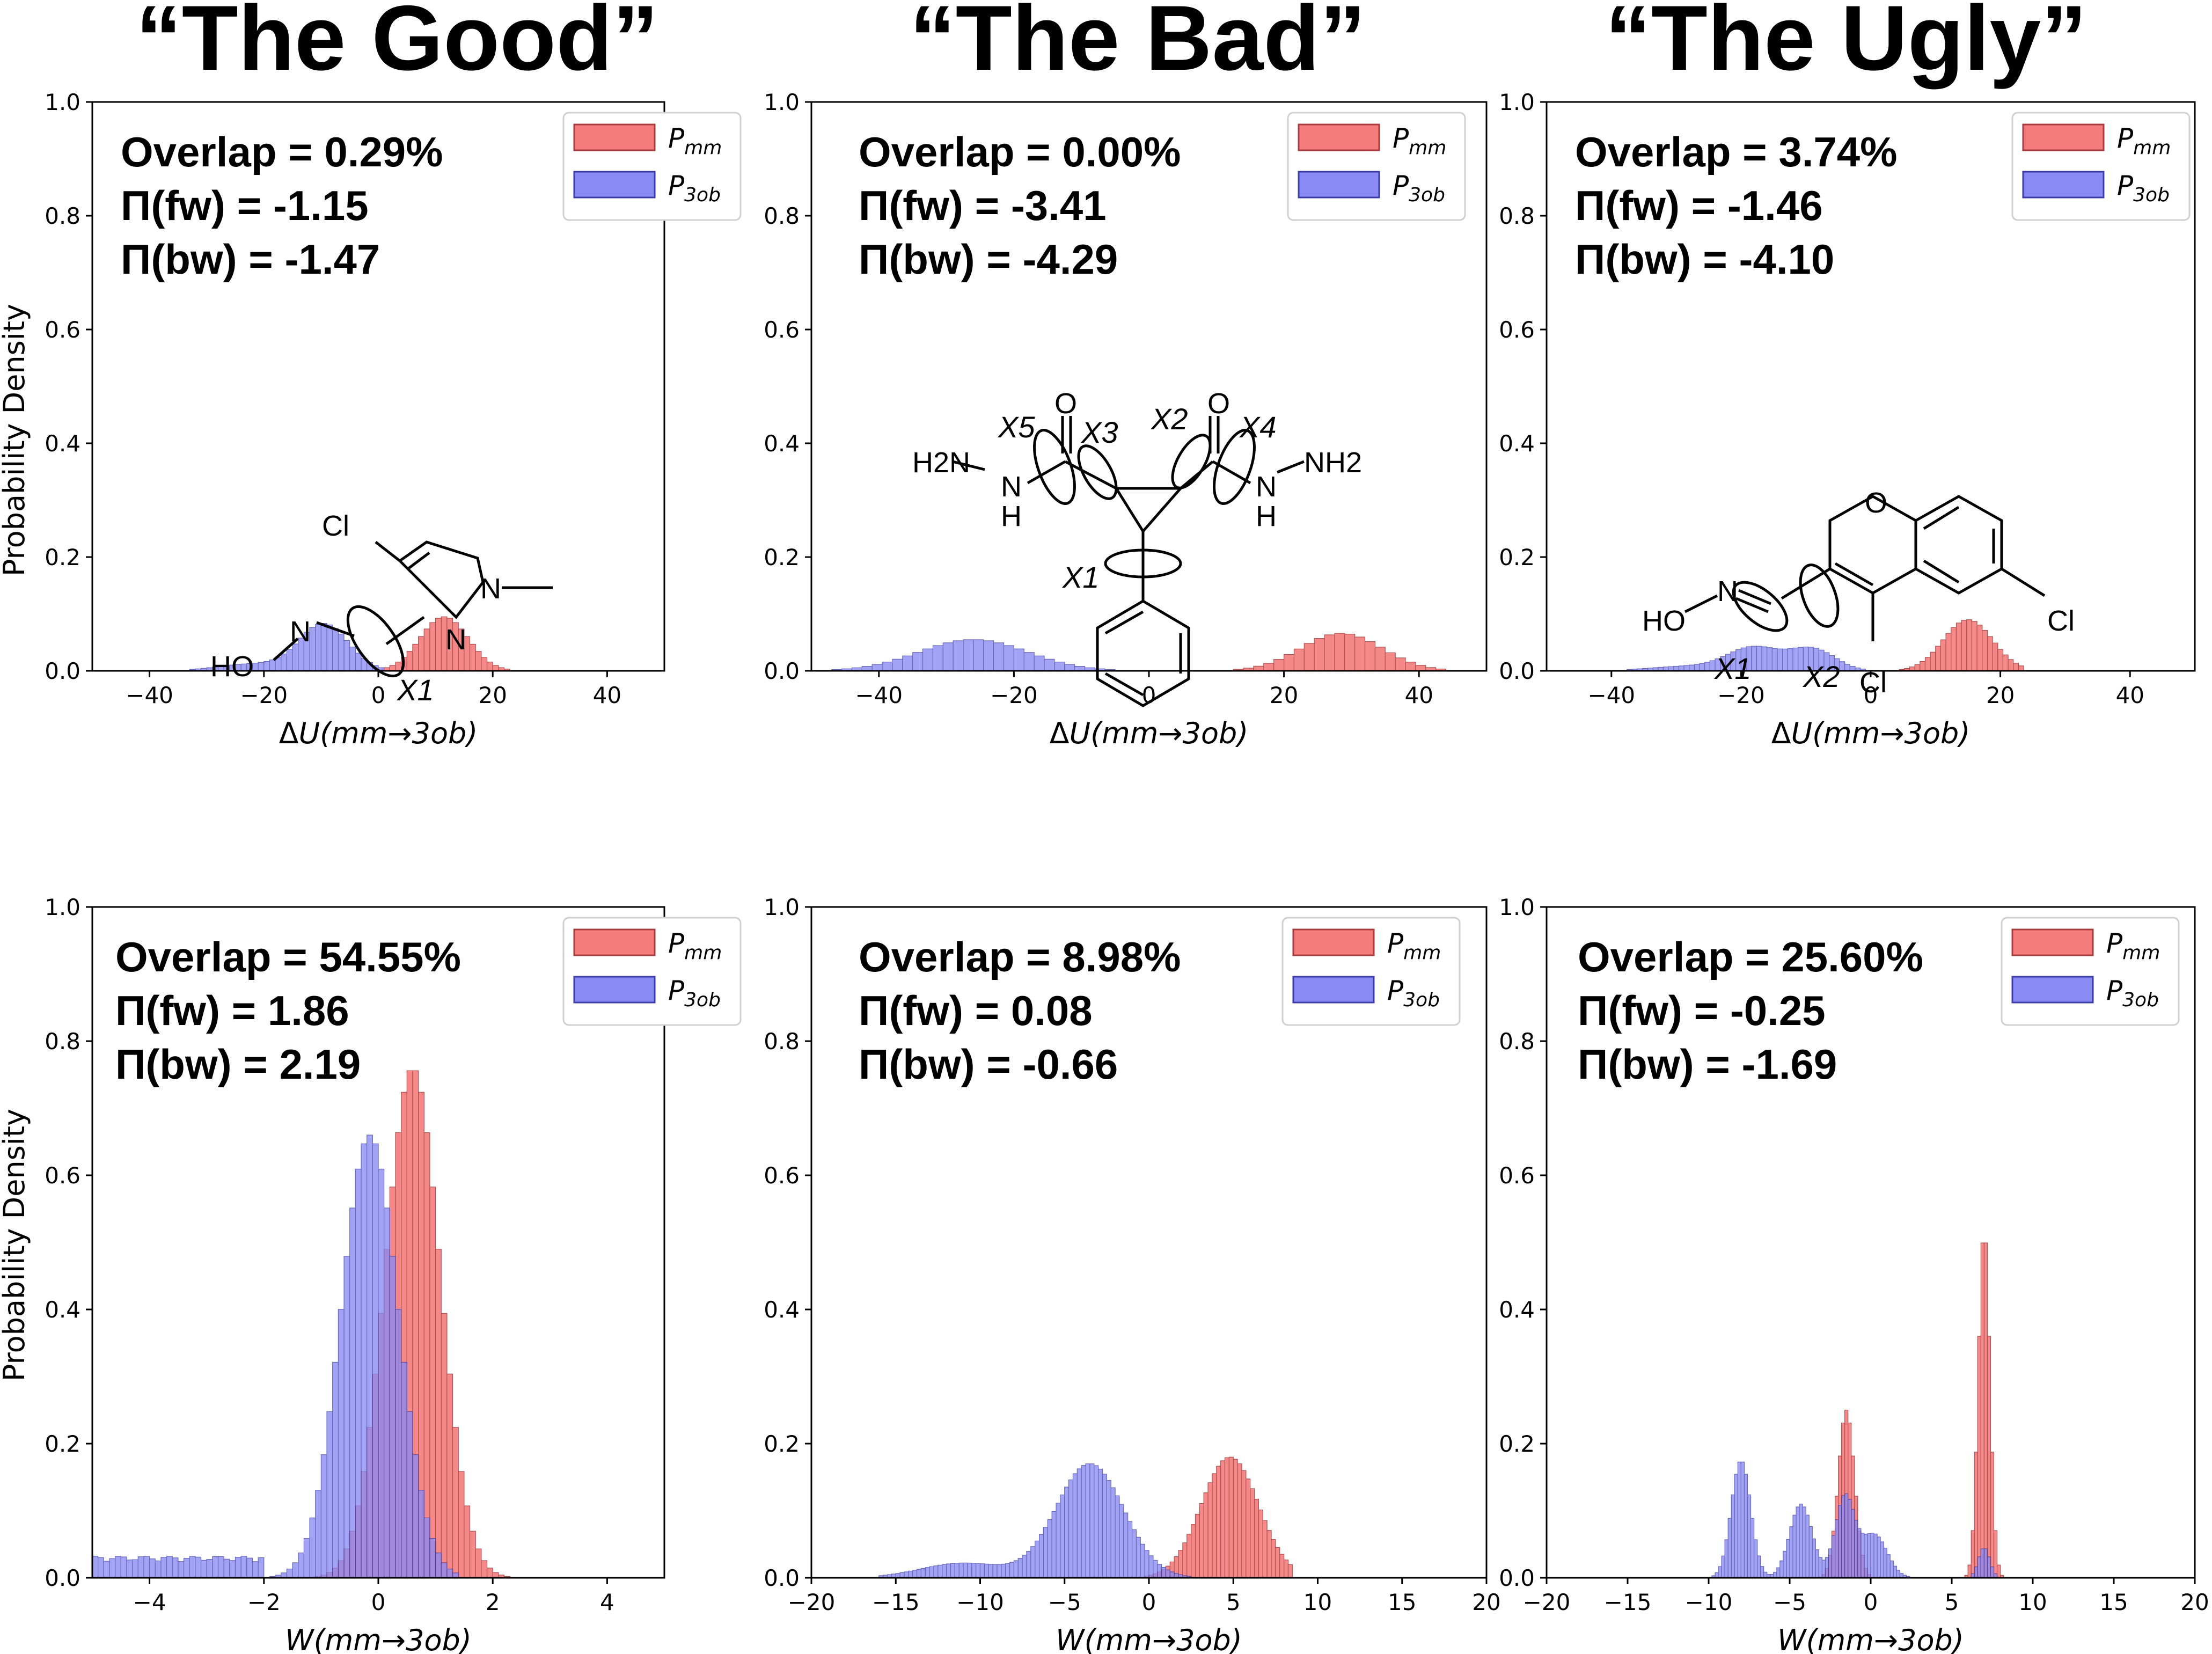  What do you see at coordinates (1751, 957) in the screenshot?
I see `stat-line: Overlap = 25.60%` at bounding box center [1751, 957].